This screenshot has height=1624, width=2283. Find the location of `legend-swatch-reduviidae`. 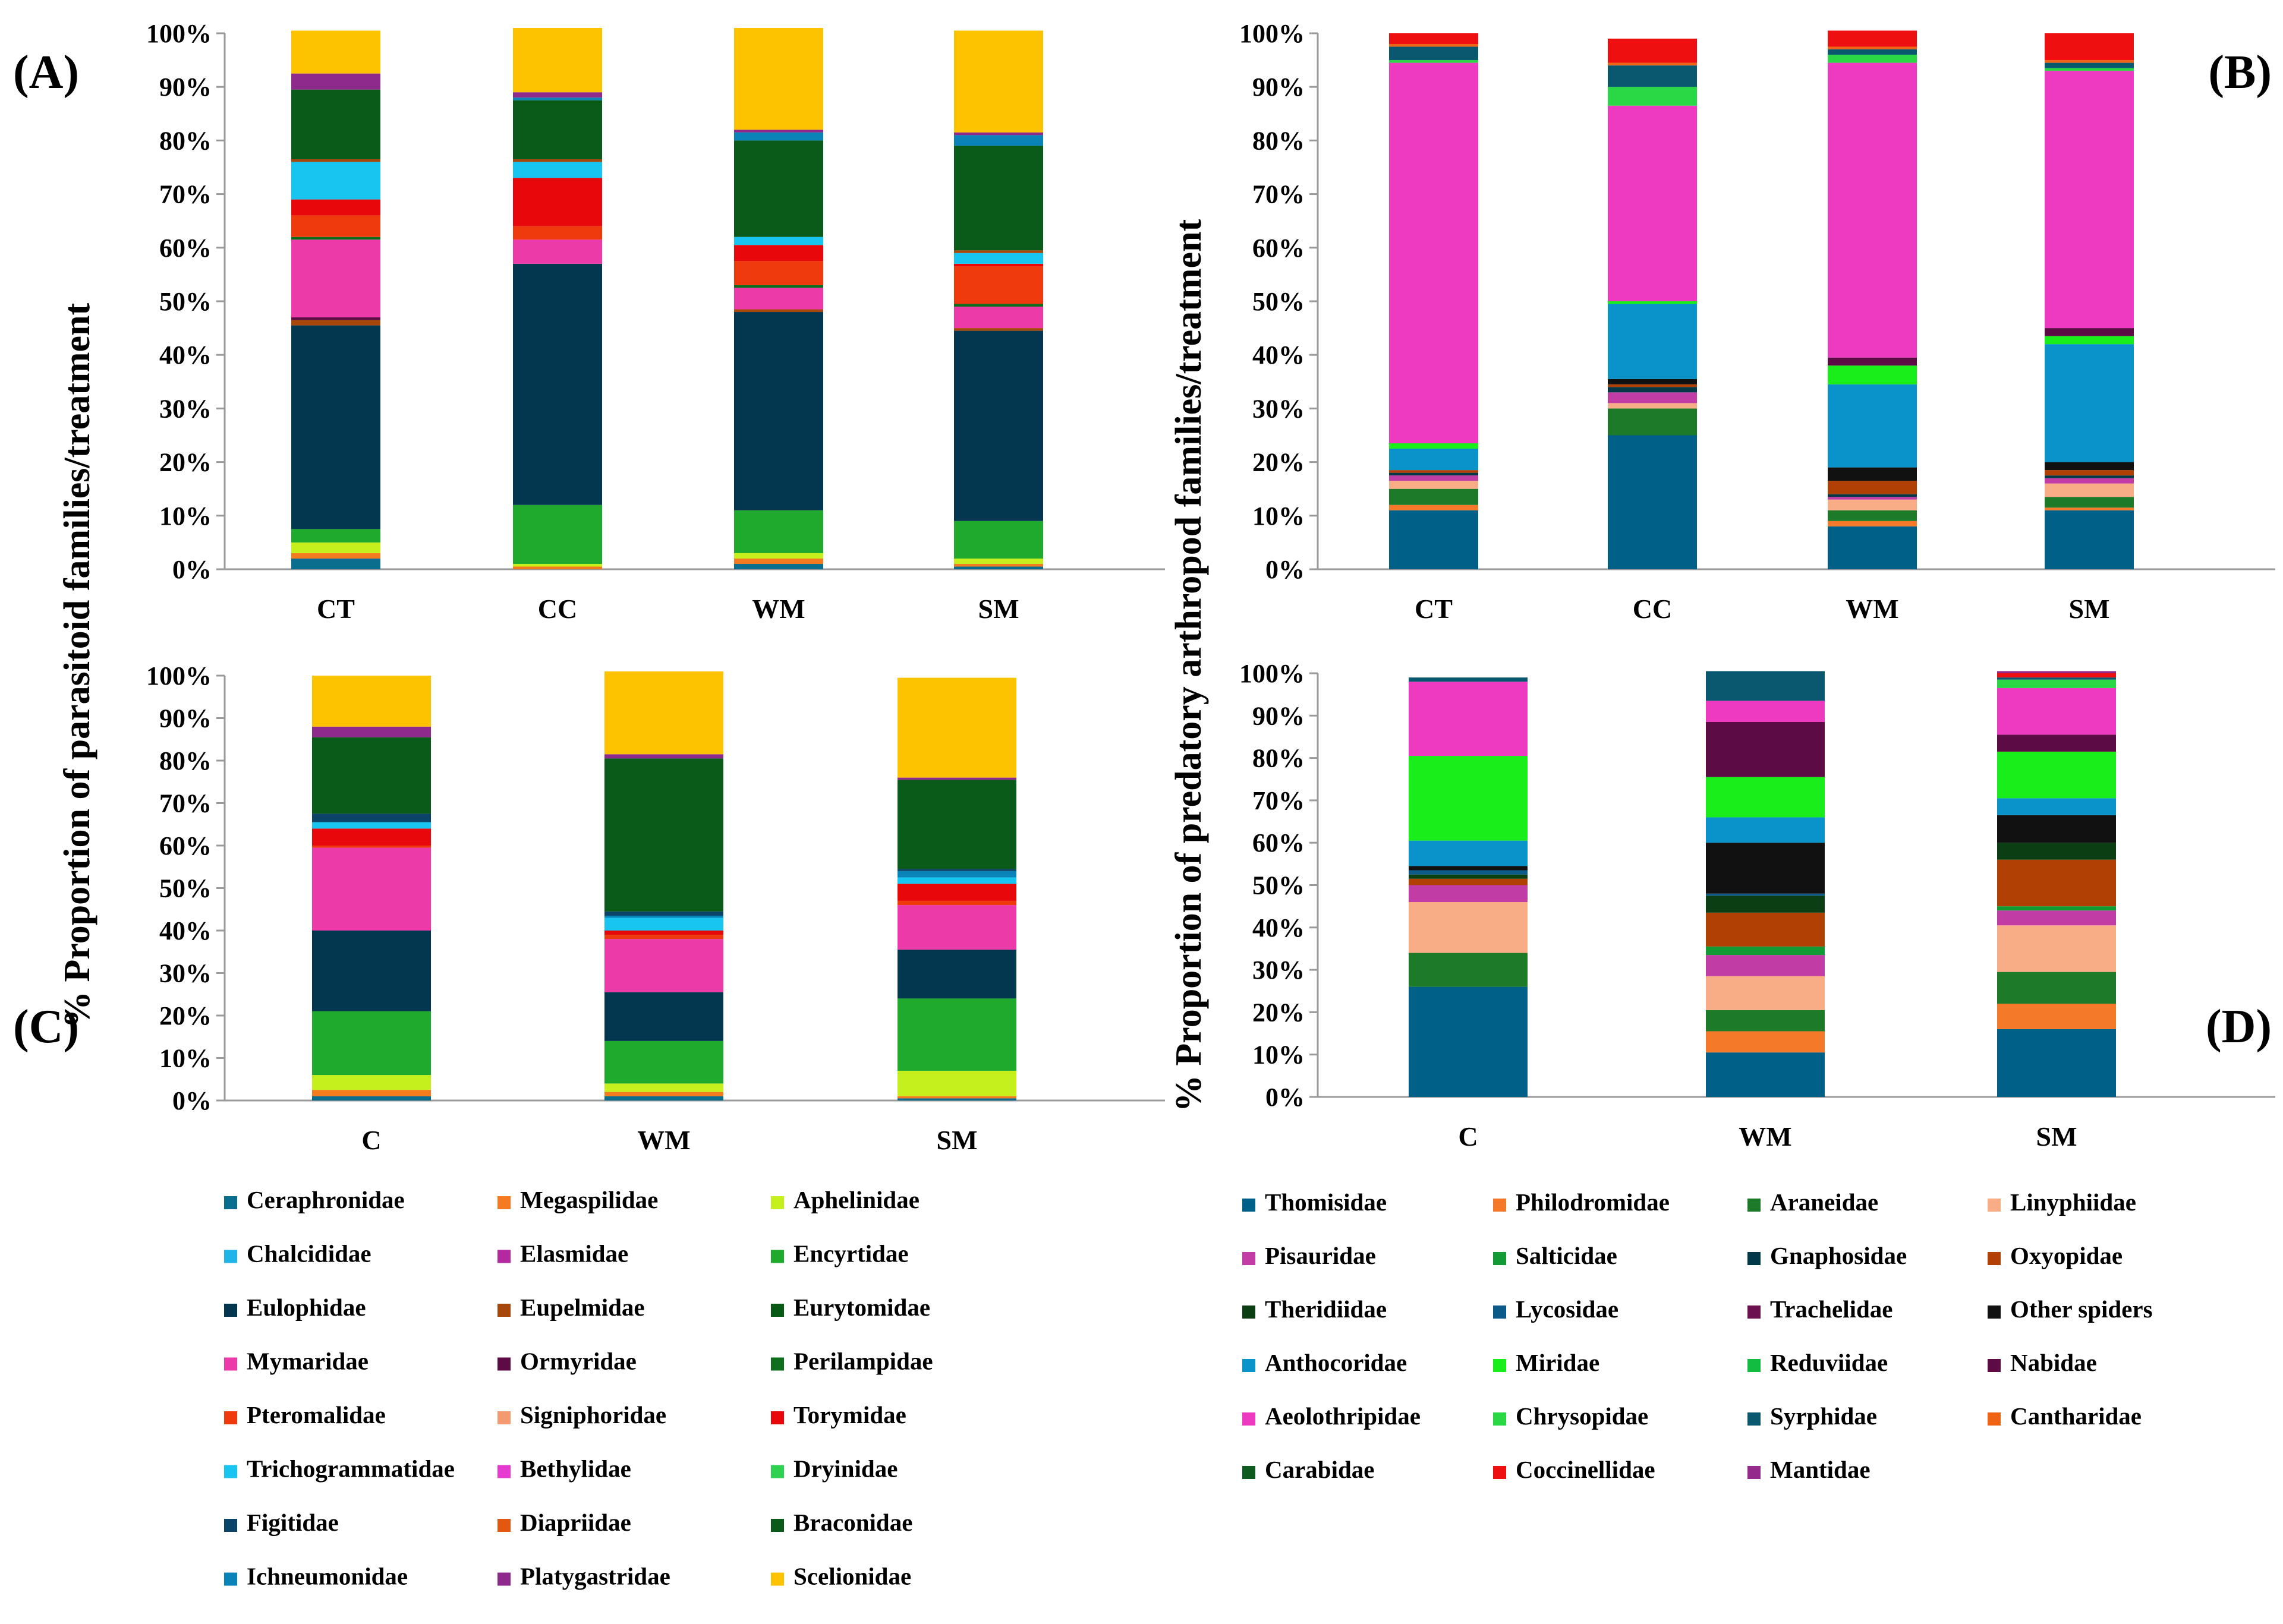

legend-swatch-reduviidae is located at coordinates (1754, 1365).